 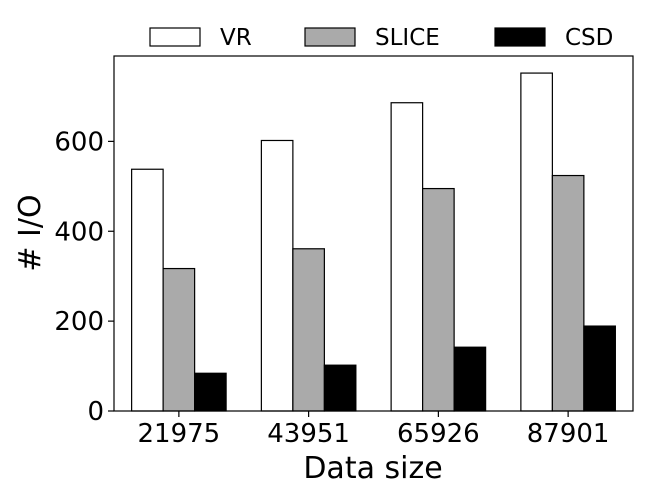 I want to click on x-tick-label: 43951, so click(x=308, y=434).